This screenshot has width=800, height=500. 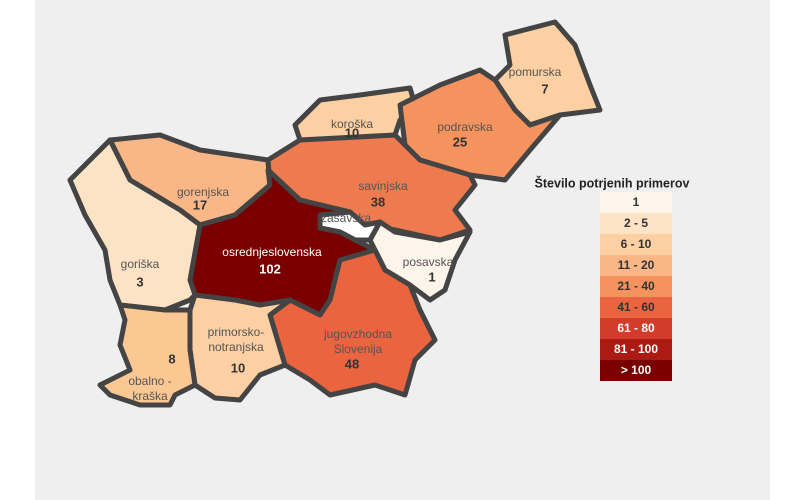 I want to click on region-value: 1, so click(x=431, y=276).